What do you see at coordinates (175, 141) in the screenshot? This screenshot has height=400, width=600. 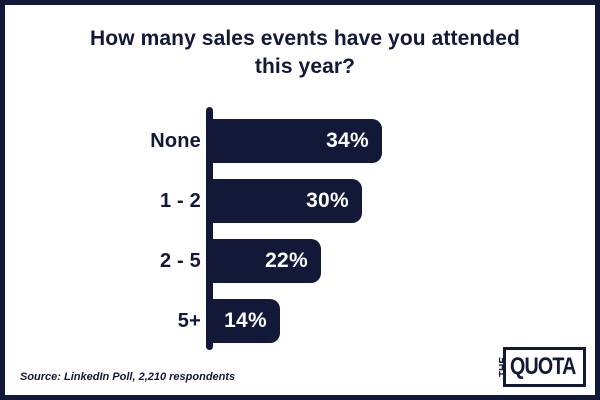 I see `category-label: None` at bounding box center [175, 141].